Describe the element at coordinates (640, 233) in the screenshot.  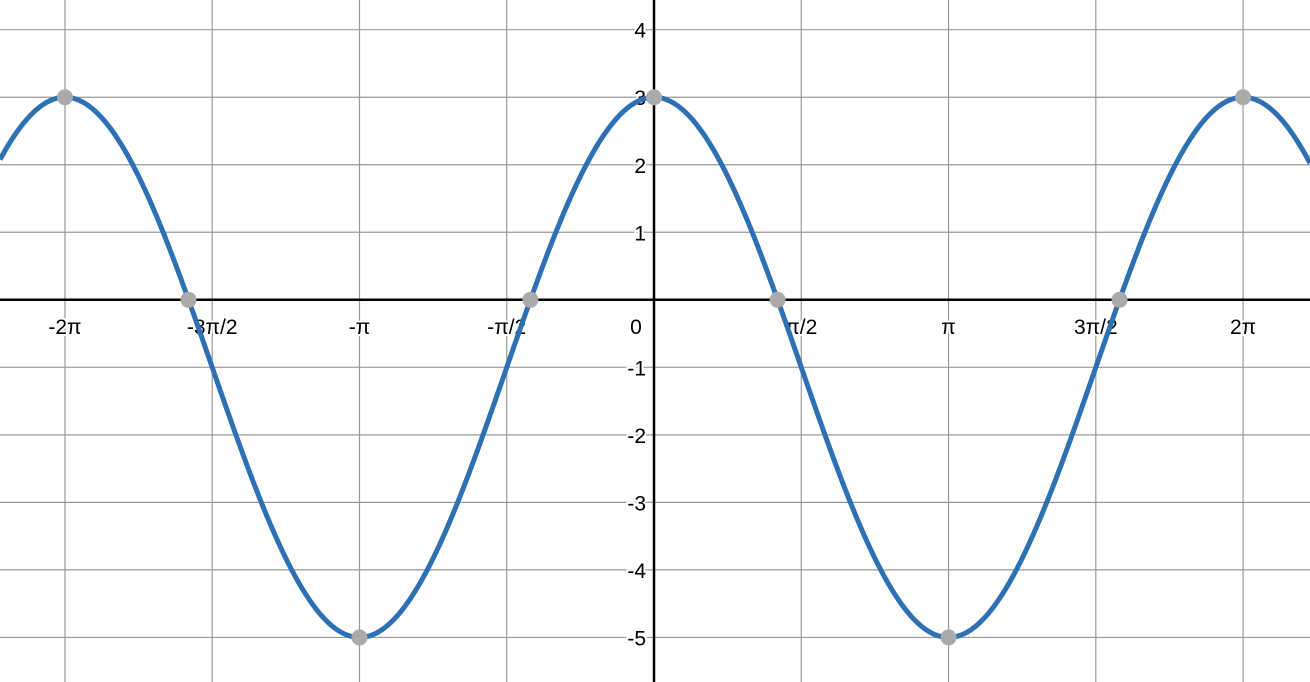
I see `y-tick-label: 1` at that location.